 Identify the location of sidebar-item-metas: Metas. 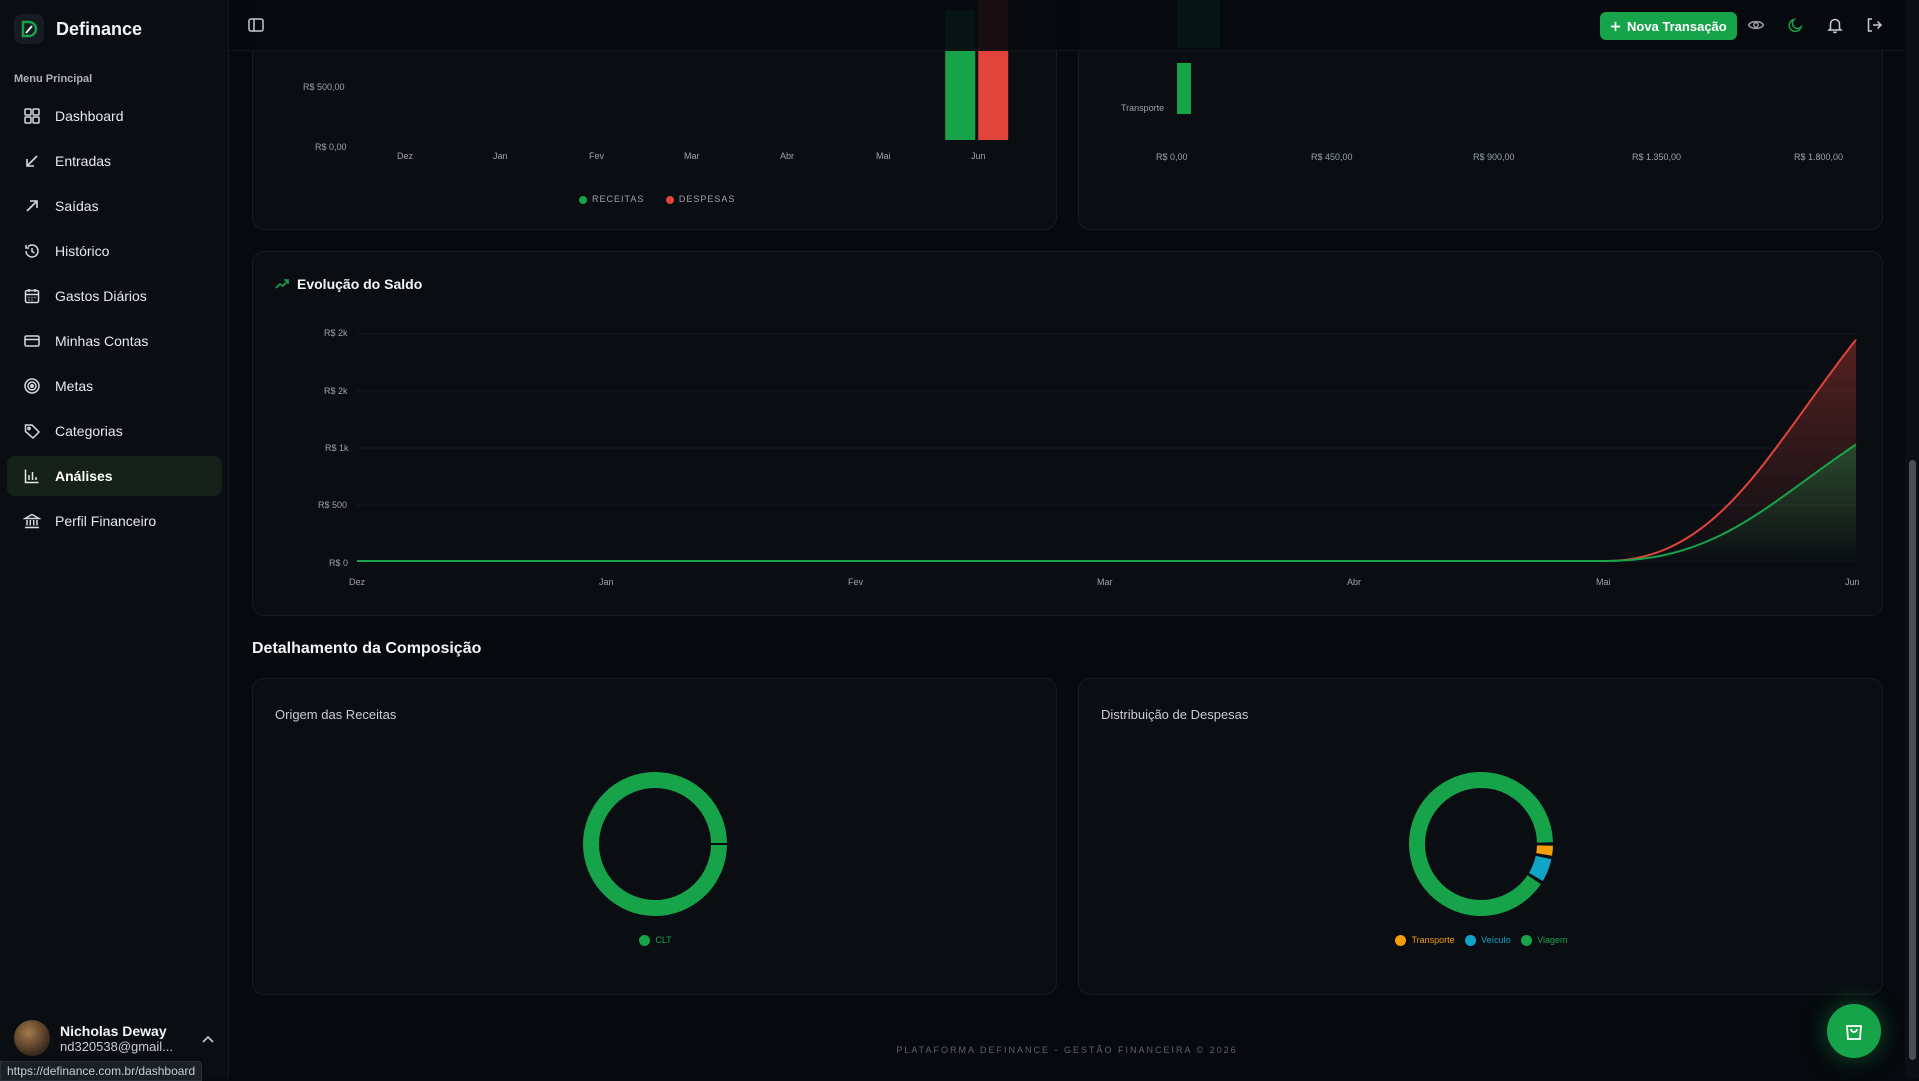
(114, 386).